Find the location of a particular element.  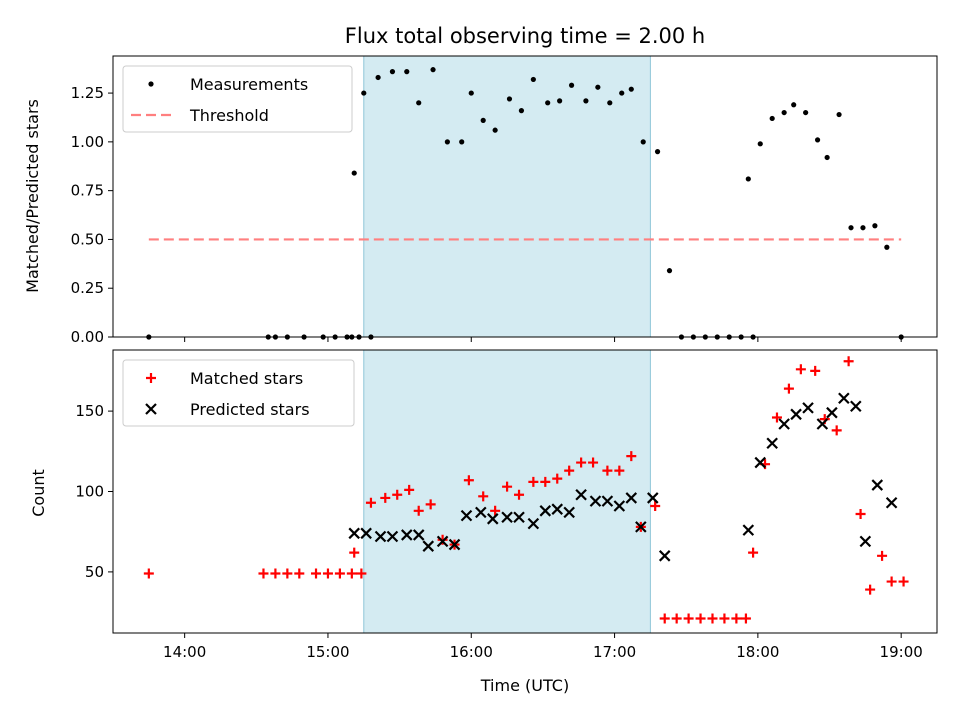

count-legend: Matched stars Predicted stars is located at coordinates (238, 393).